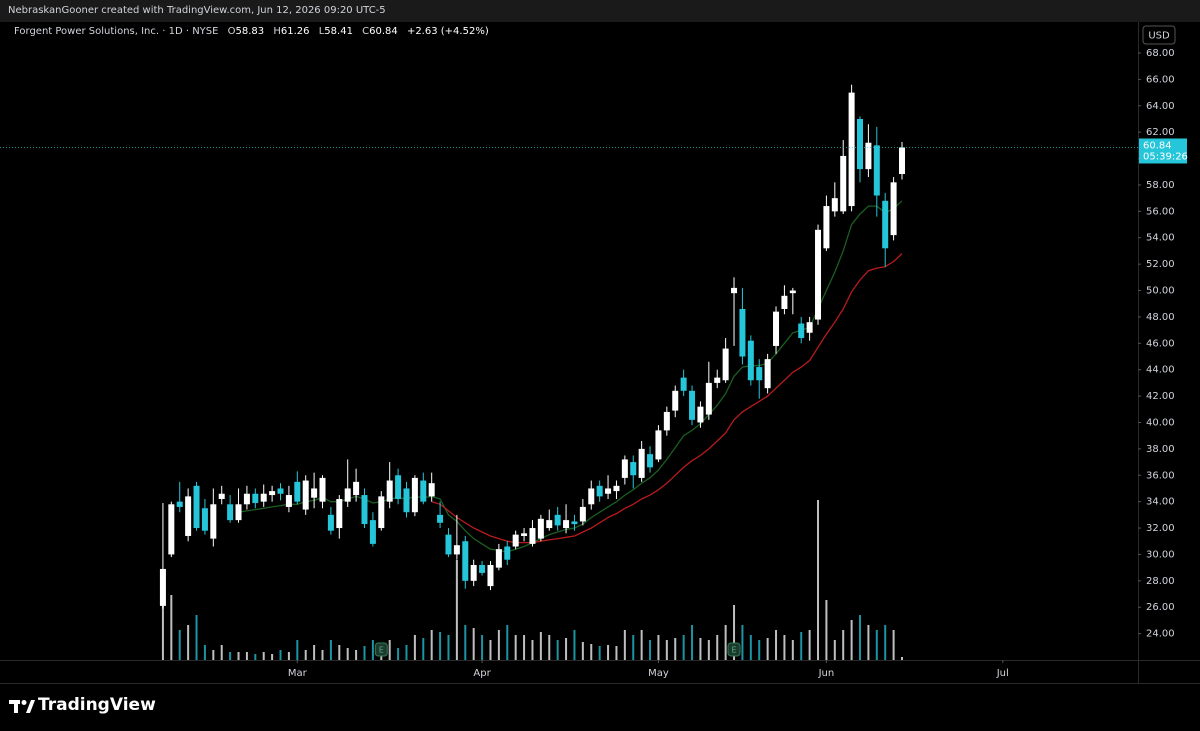  Describe the element at coordinates (1160, 422) in the screenshot. I see `y-tick-label: 40.00` at that location.